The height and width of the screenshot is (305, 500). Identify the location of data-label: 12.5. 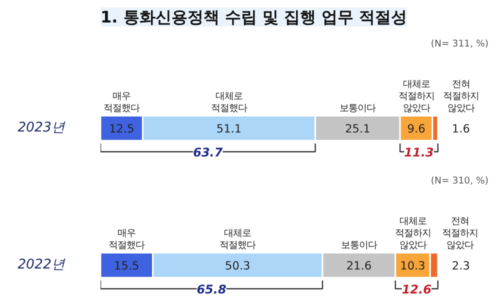
(121, 129).